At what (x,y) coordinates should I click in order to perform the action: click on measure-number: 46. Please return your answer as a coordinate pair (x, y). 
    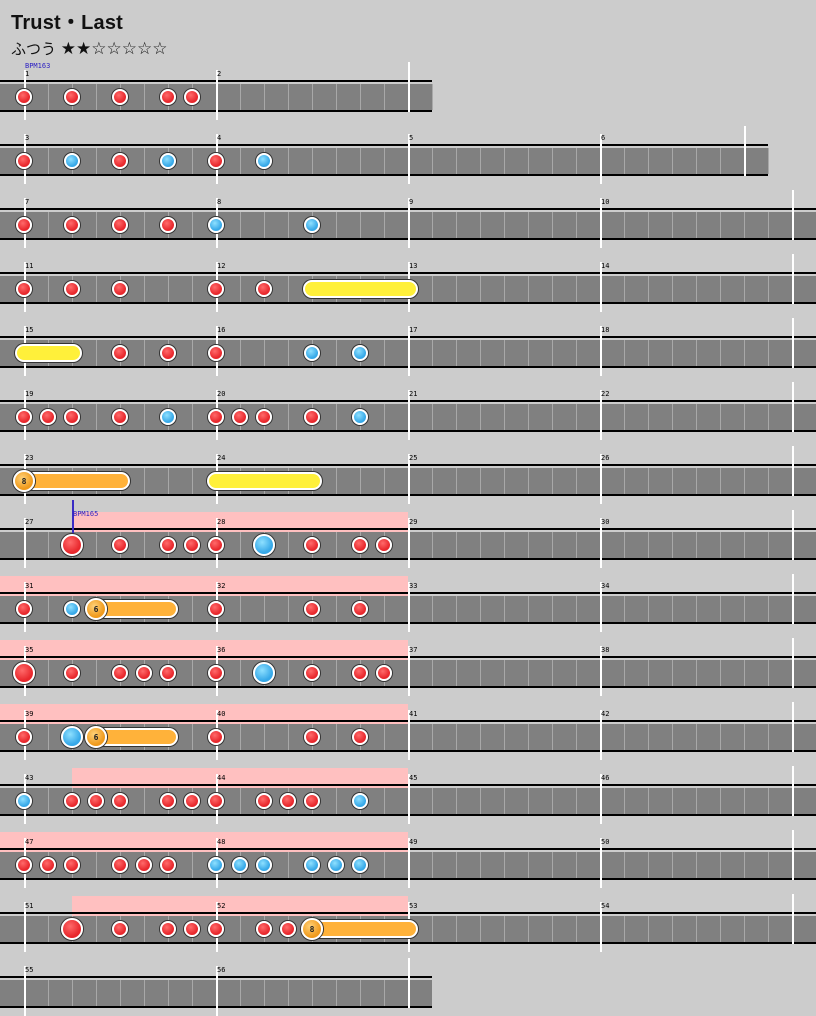
    Looking at the image, I should click on (605, 778).